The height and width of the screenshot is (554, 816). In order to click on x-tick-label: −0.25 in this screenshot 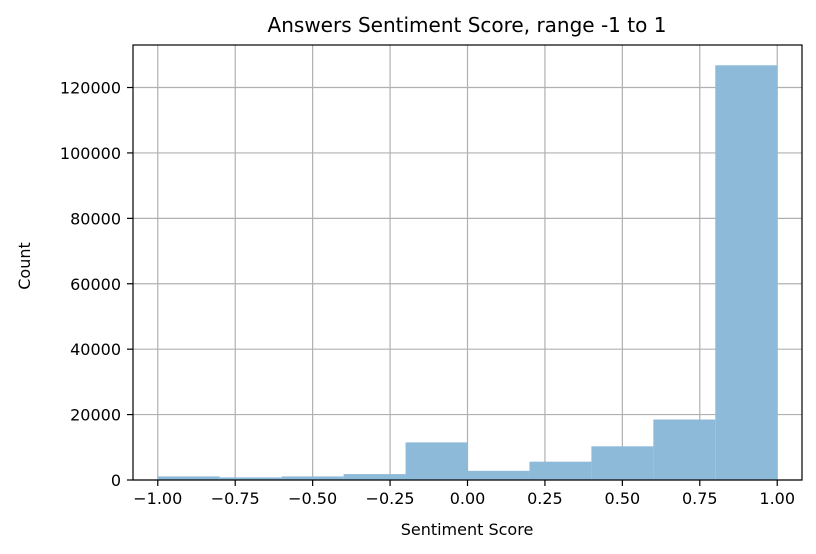, I will do `click(390, 498)`.